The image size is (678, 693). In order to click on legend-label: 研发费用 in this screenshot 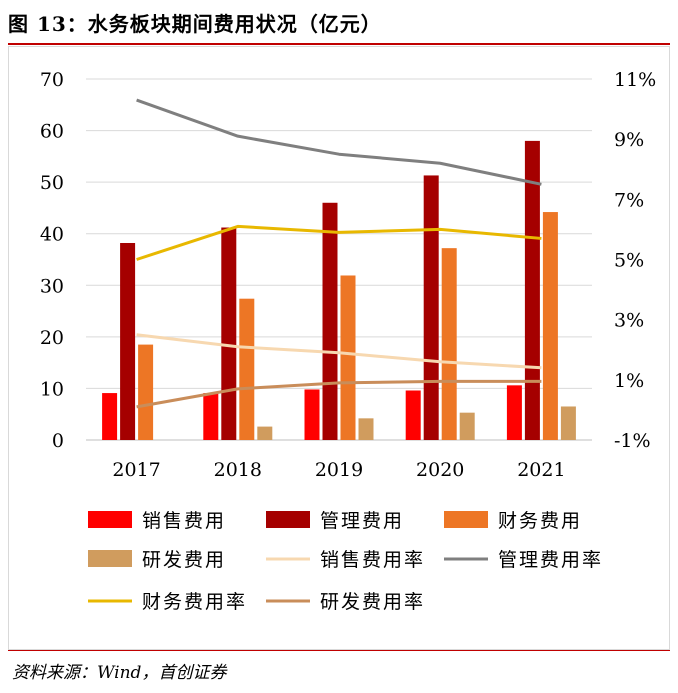, I will do `click(184, 560)`.